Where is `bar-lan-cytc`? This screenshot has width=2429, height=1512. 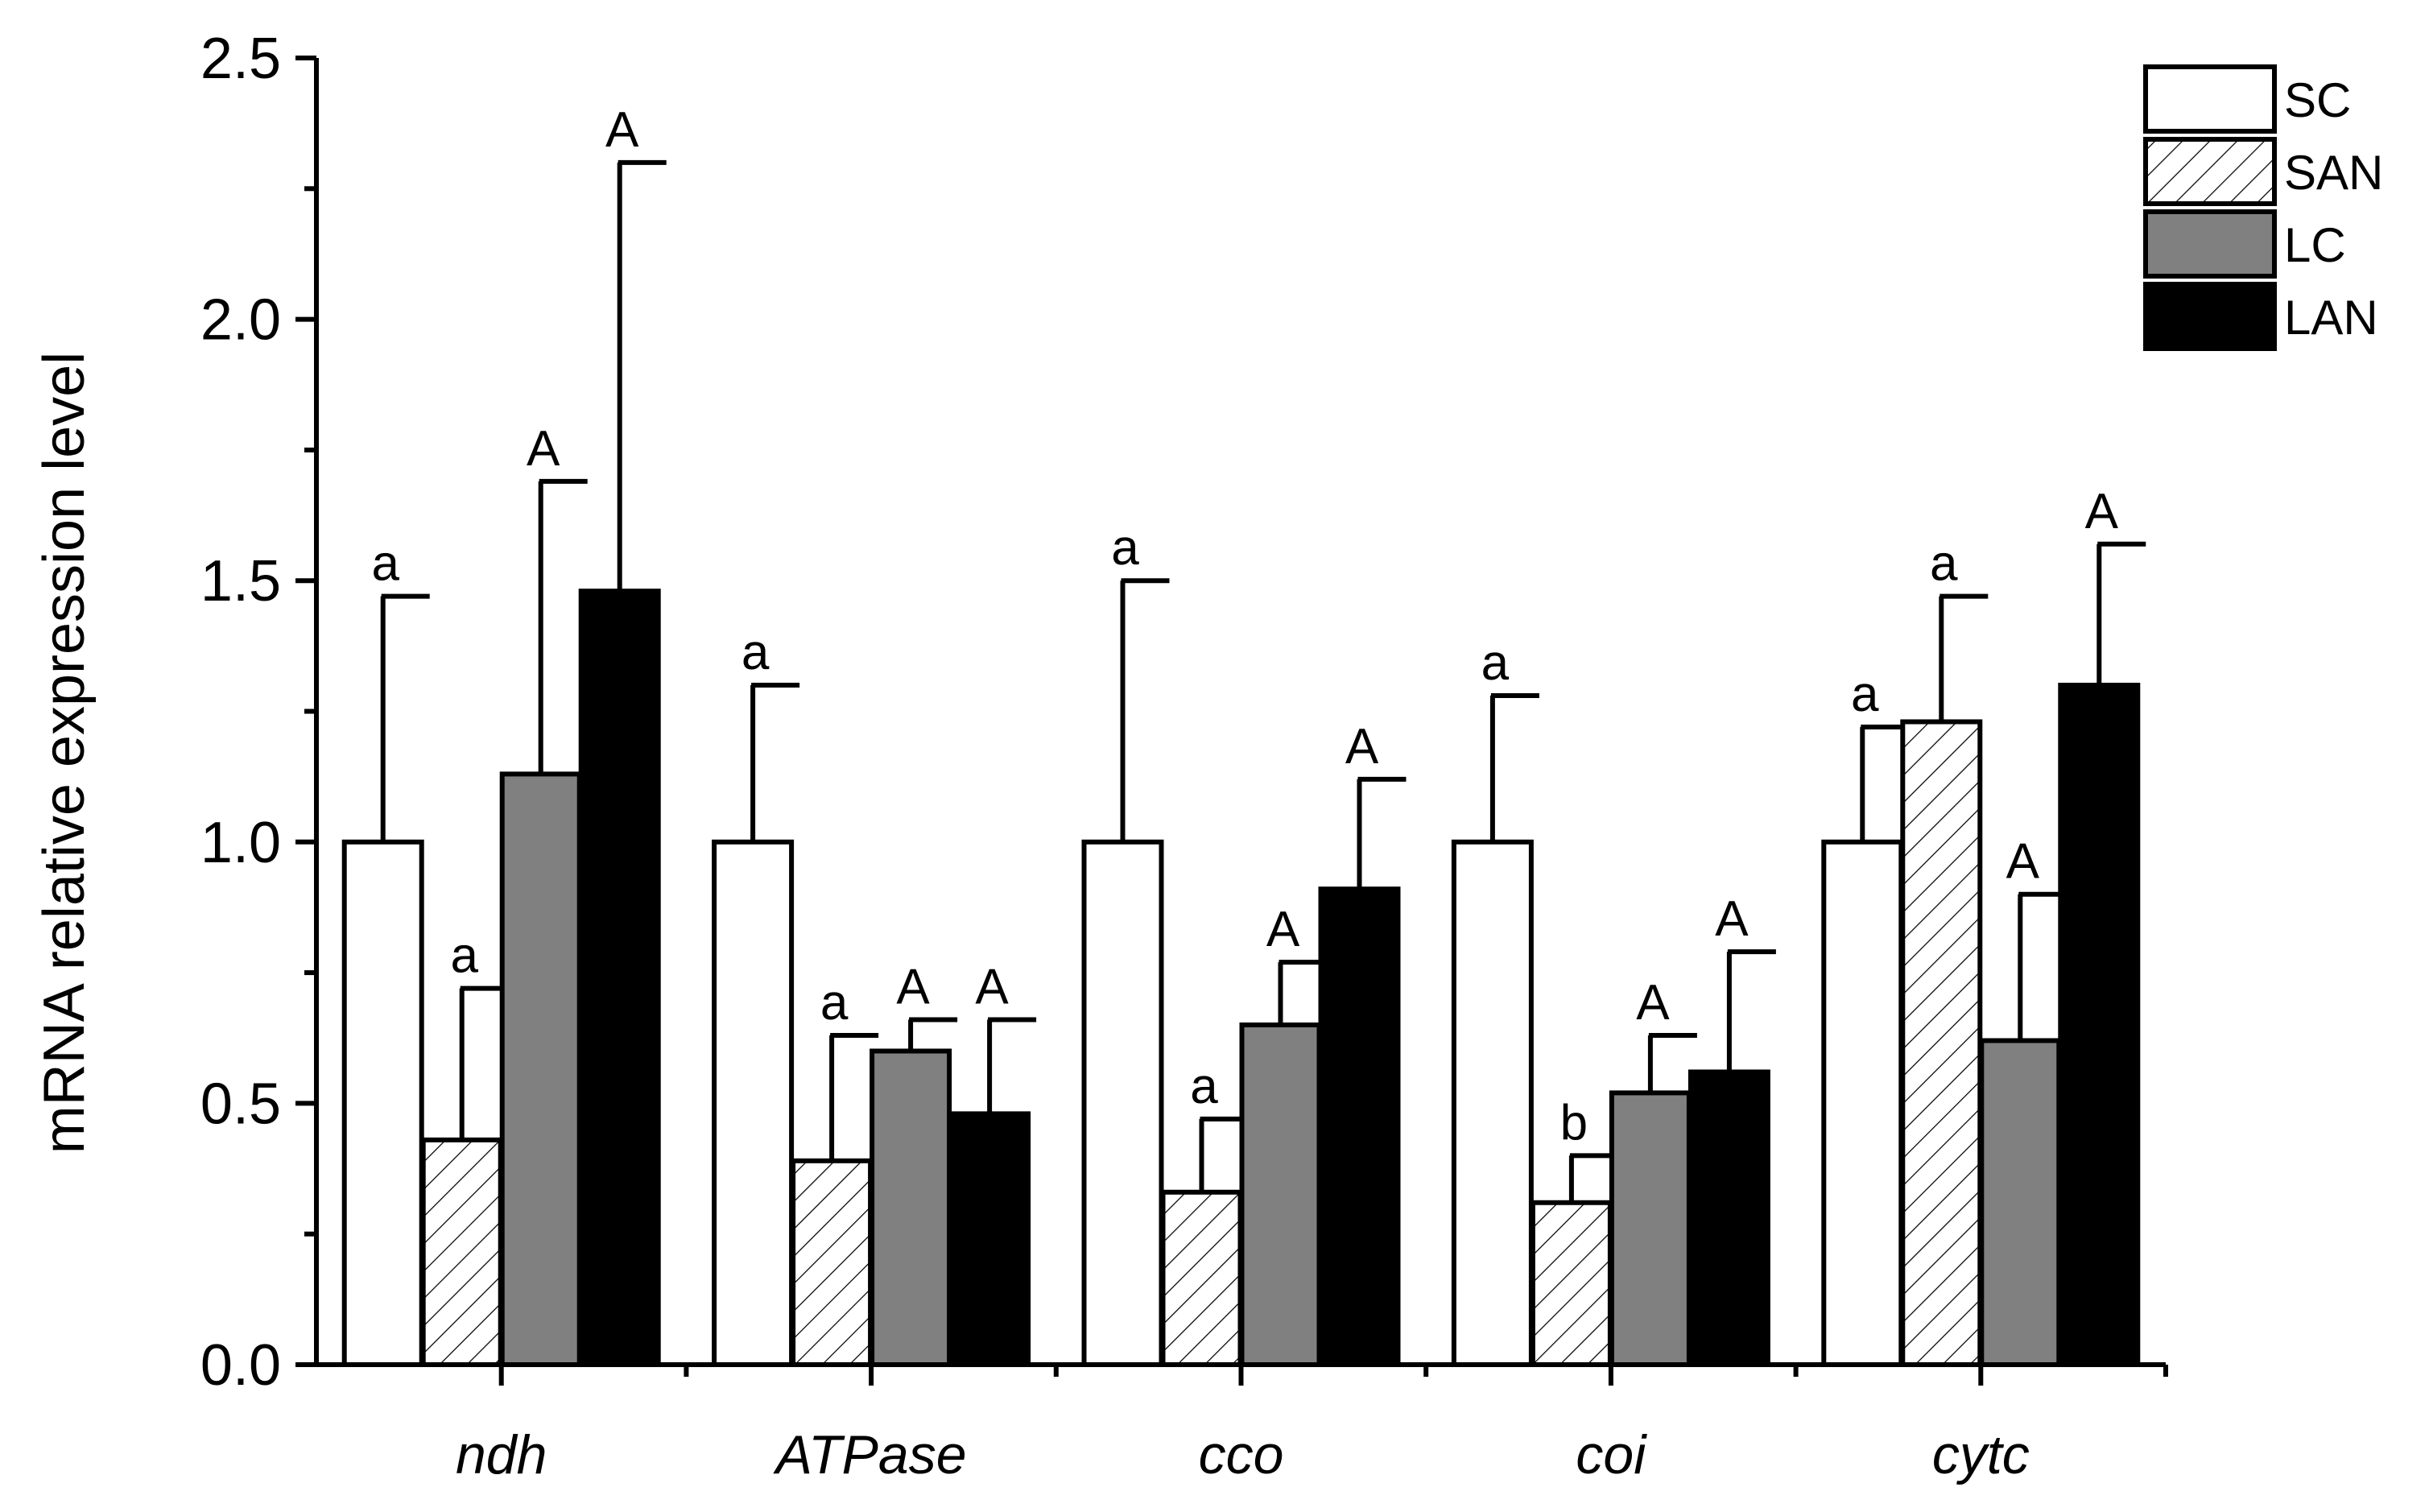 bar-lan-cytc is located at coordinates (2099, 1025).